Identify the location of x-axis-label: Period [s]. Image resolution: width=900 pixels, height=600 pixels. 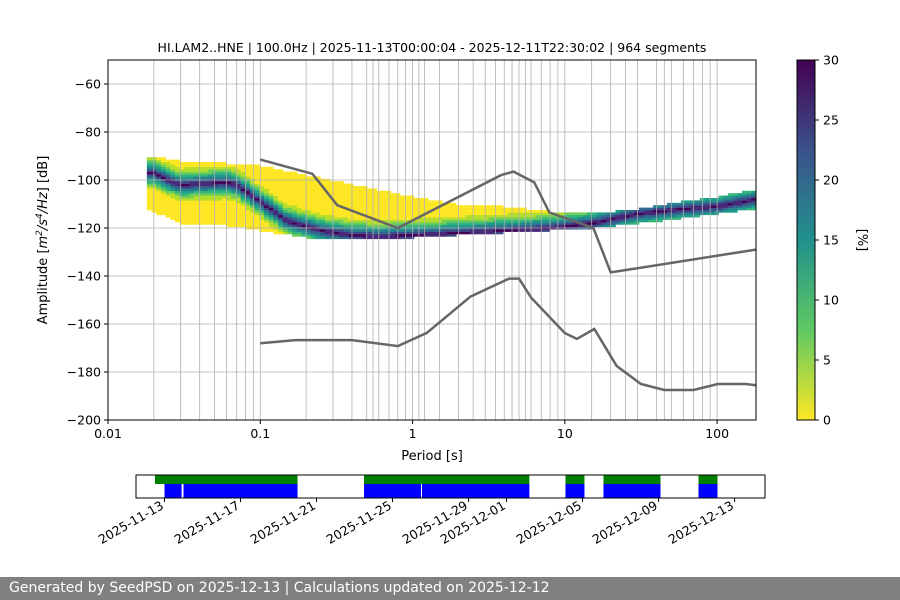
(432, 456).